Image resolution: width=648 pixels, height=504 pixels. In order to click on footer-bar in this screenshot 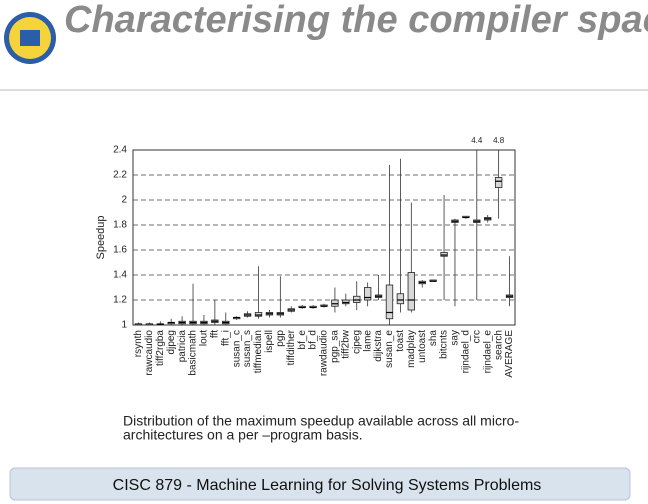, I will do `click(320, 484)`.